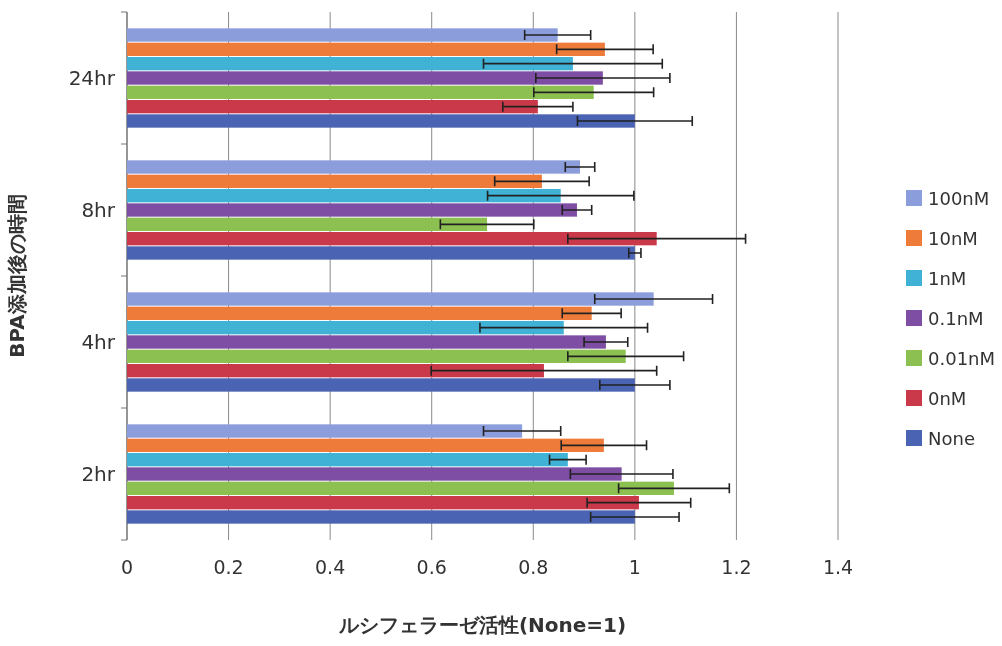 The image size is (1002, 646). Describe the element at coordinates (951, 438) in the screenshot. I see `legend-label: None` at that location.